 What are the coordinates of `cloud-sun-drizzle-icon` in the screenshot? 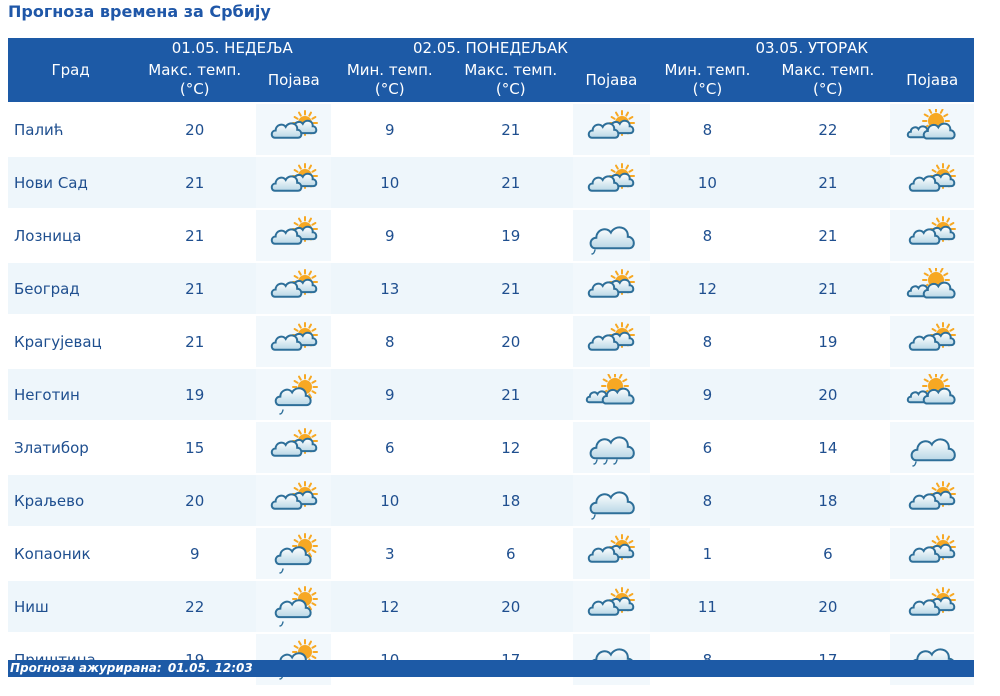 It's located at (294, 658).